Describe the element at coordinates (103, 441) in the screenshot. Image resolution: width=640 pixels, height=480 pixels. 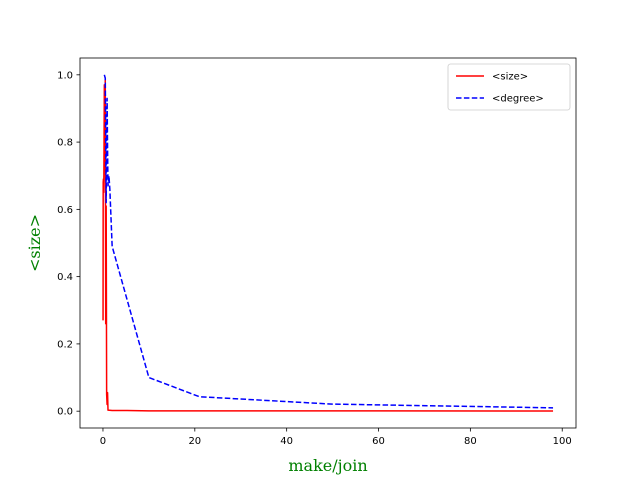
I see `x-tick-label: 0` at that location.